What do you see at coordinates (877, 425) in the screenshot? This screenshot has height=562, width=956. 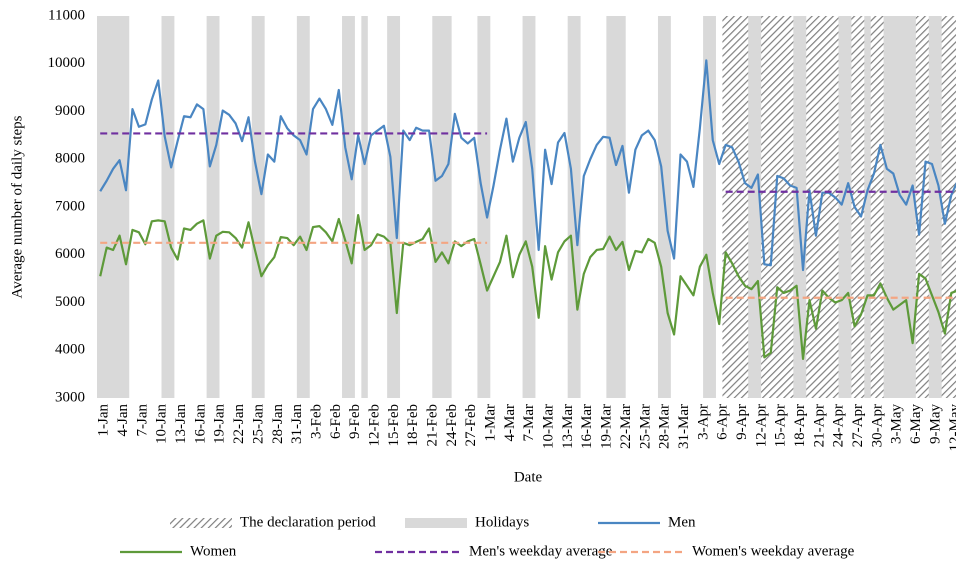 I see `x-tick-label: 30-Apr` at bounding box center [877, 425].